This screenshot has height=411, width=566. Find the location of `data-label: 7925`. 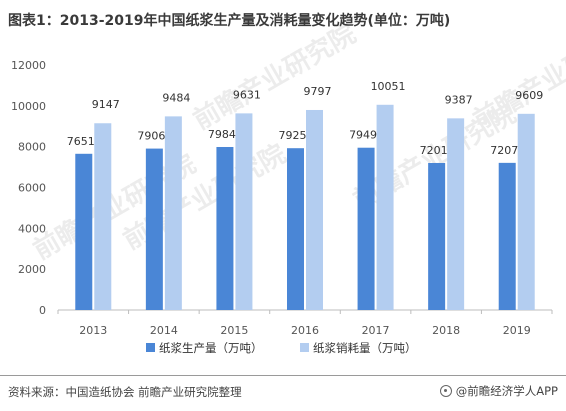

data-label: 7925 is located at coordinates (293, 135).